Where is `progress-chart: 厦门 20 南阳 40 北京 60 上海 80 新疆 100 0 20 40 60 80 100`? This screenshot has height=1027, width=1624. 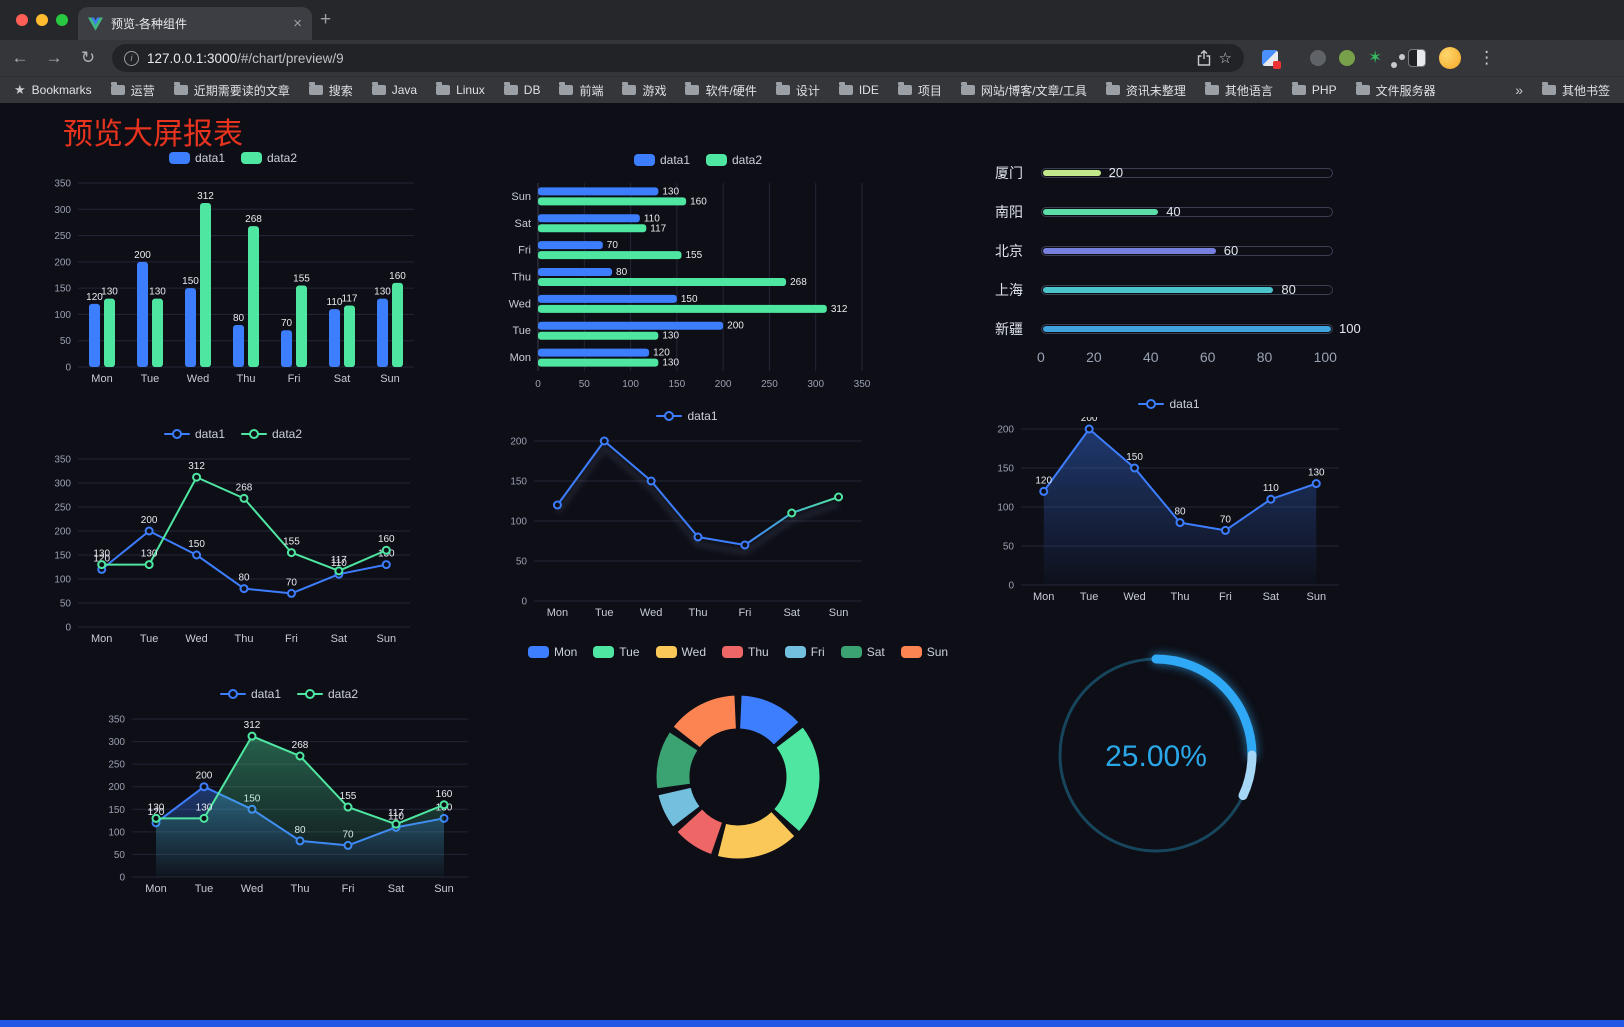 progress-chart: 厦门 20 南阳 40 北京 60 上海 80 新疆 100 0 20 40 60 80 100 is located at coordinates (1178, 283).